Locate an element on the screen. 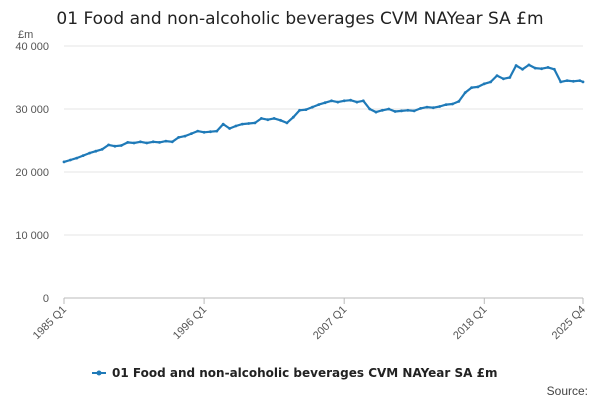 The image size is (600, 400). source-label: Source: is located at coordinates (567, 391).